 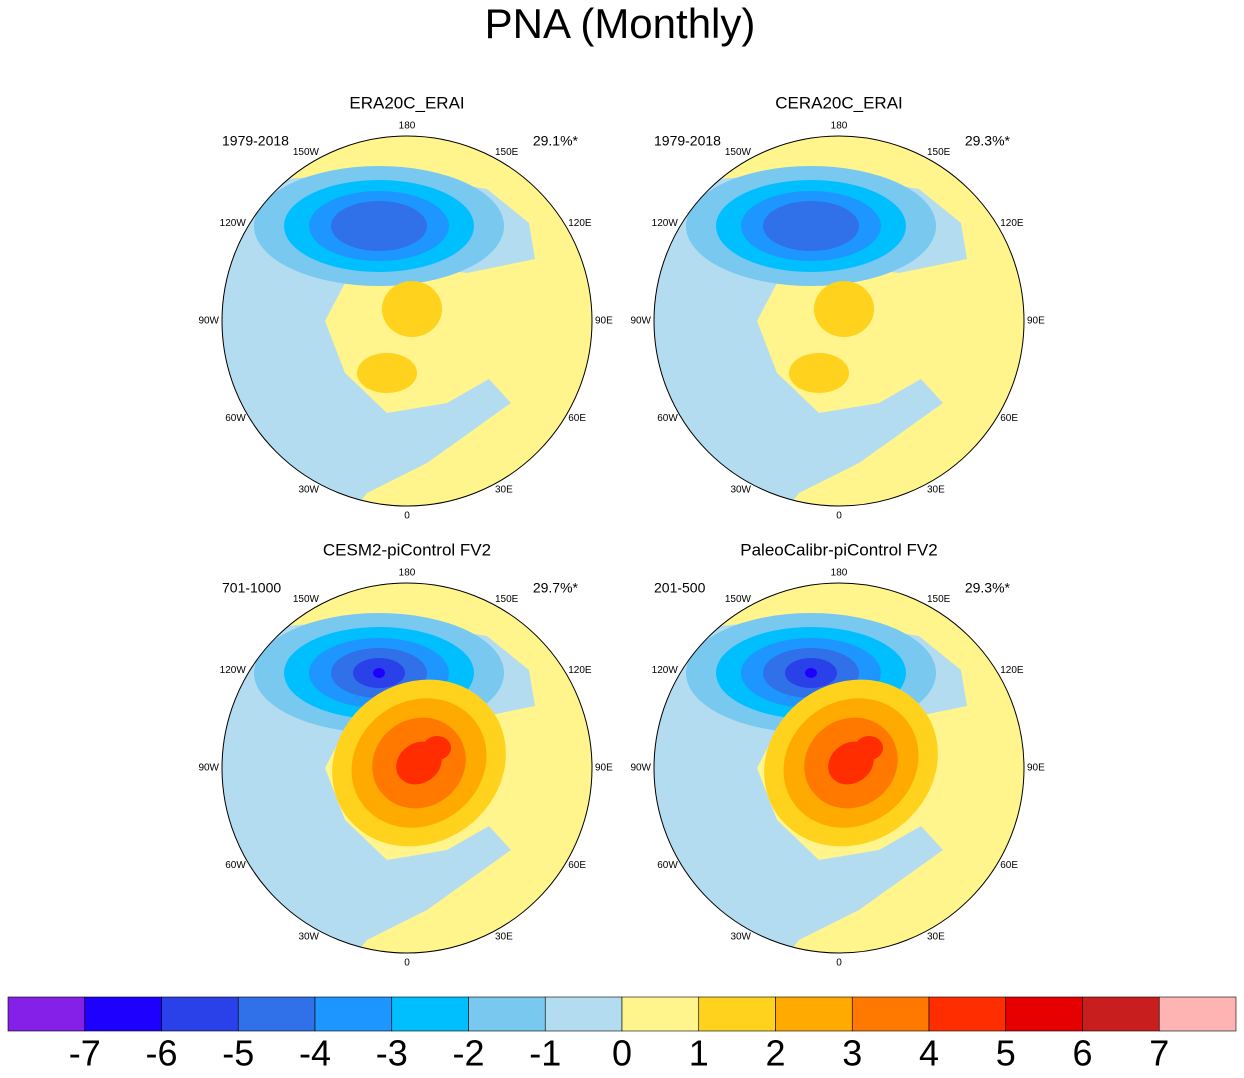 What do you see at coordinates (545, 1053) in the screenshot?
I see `colorbar-label: -1` at bounding box center [545, 1053].